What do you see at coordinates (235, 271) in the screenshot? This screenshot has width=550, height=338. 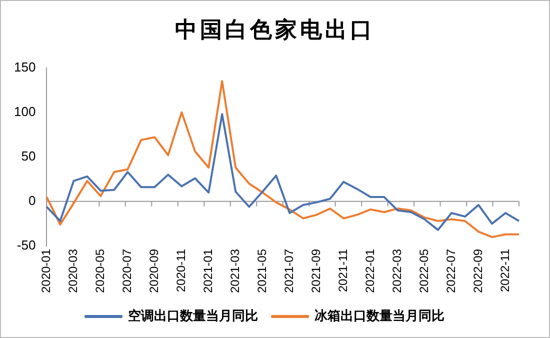 I see `x-tick-label: 2021-03` at bounding box center [235, 271].